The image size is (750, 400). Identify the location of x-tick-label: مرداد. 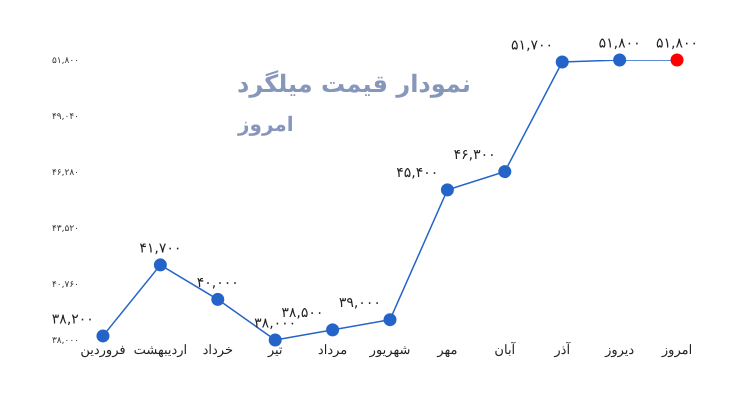
(333, 350).